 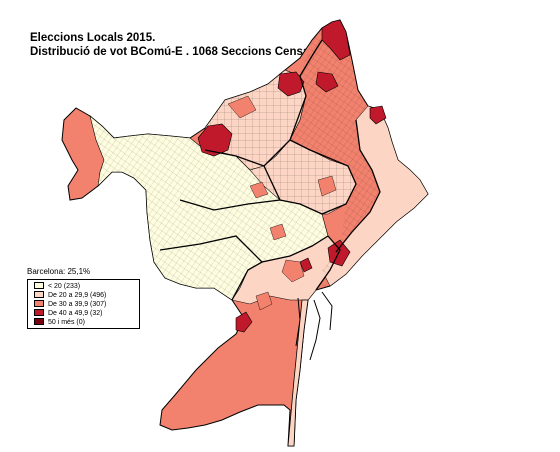 What do you see at coordinates (77, 304) in the screenshot?
I see `legend-label: De 30 a 39,9 (307)` at bounding box center [77, 304].